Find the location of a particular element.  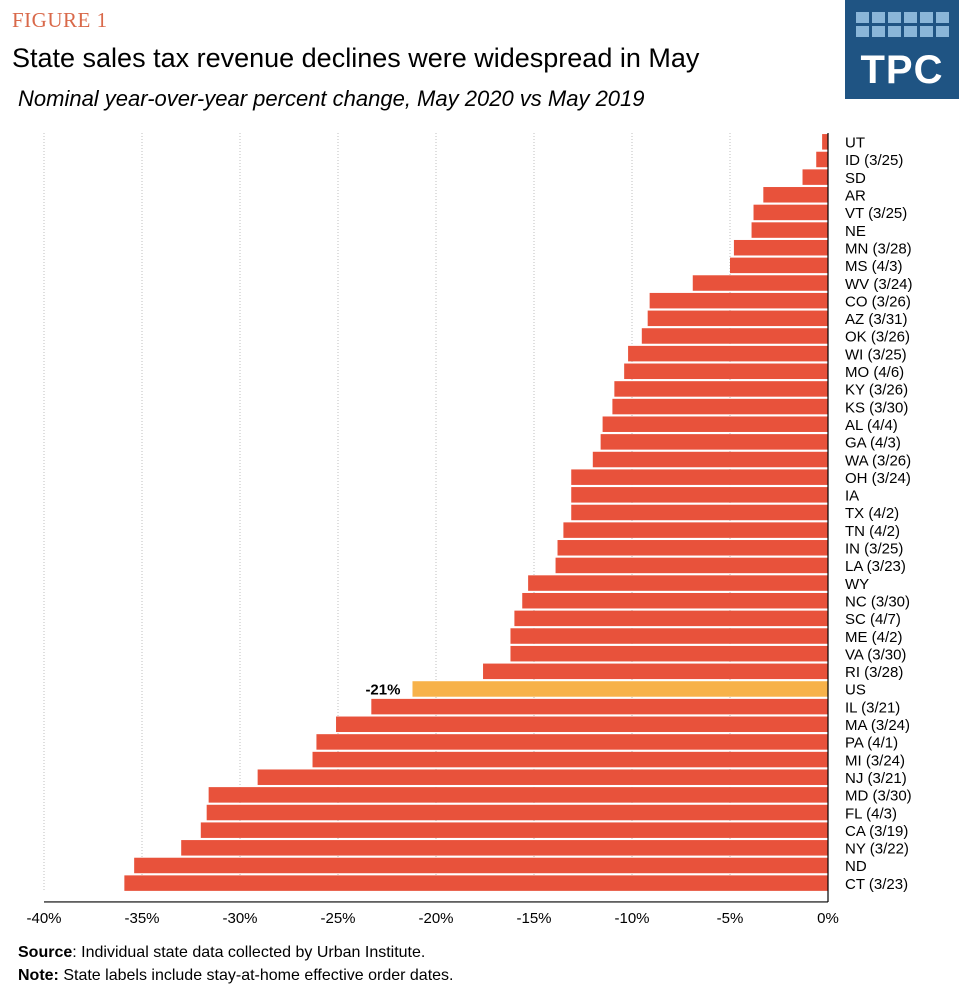

category-label: TX (4/2) is located at coordinates (872, 513).